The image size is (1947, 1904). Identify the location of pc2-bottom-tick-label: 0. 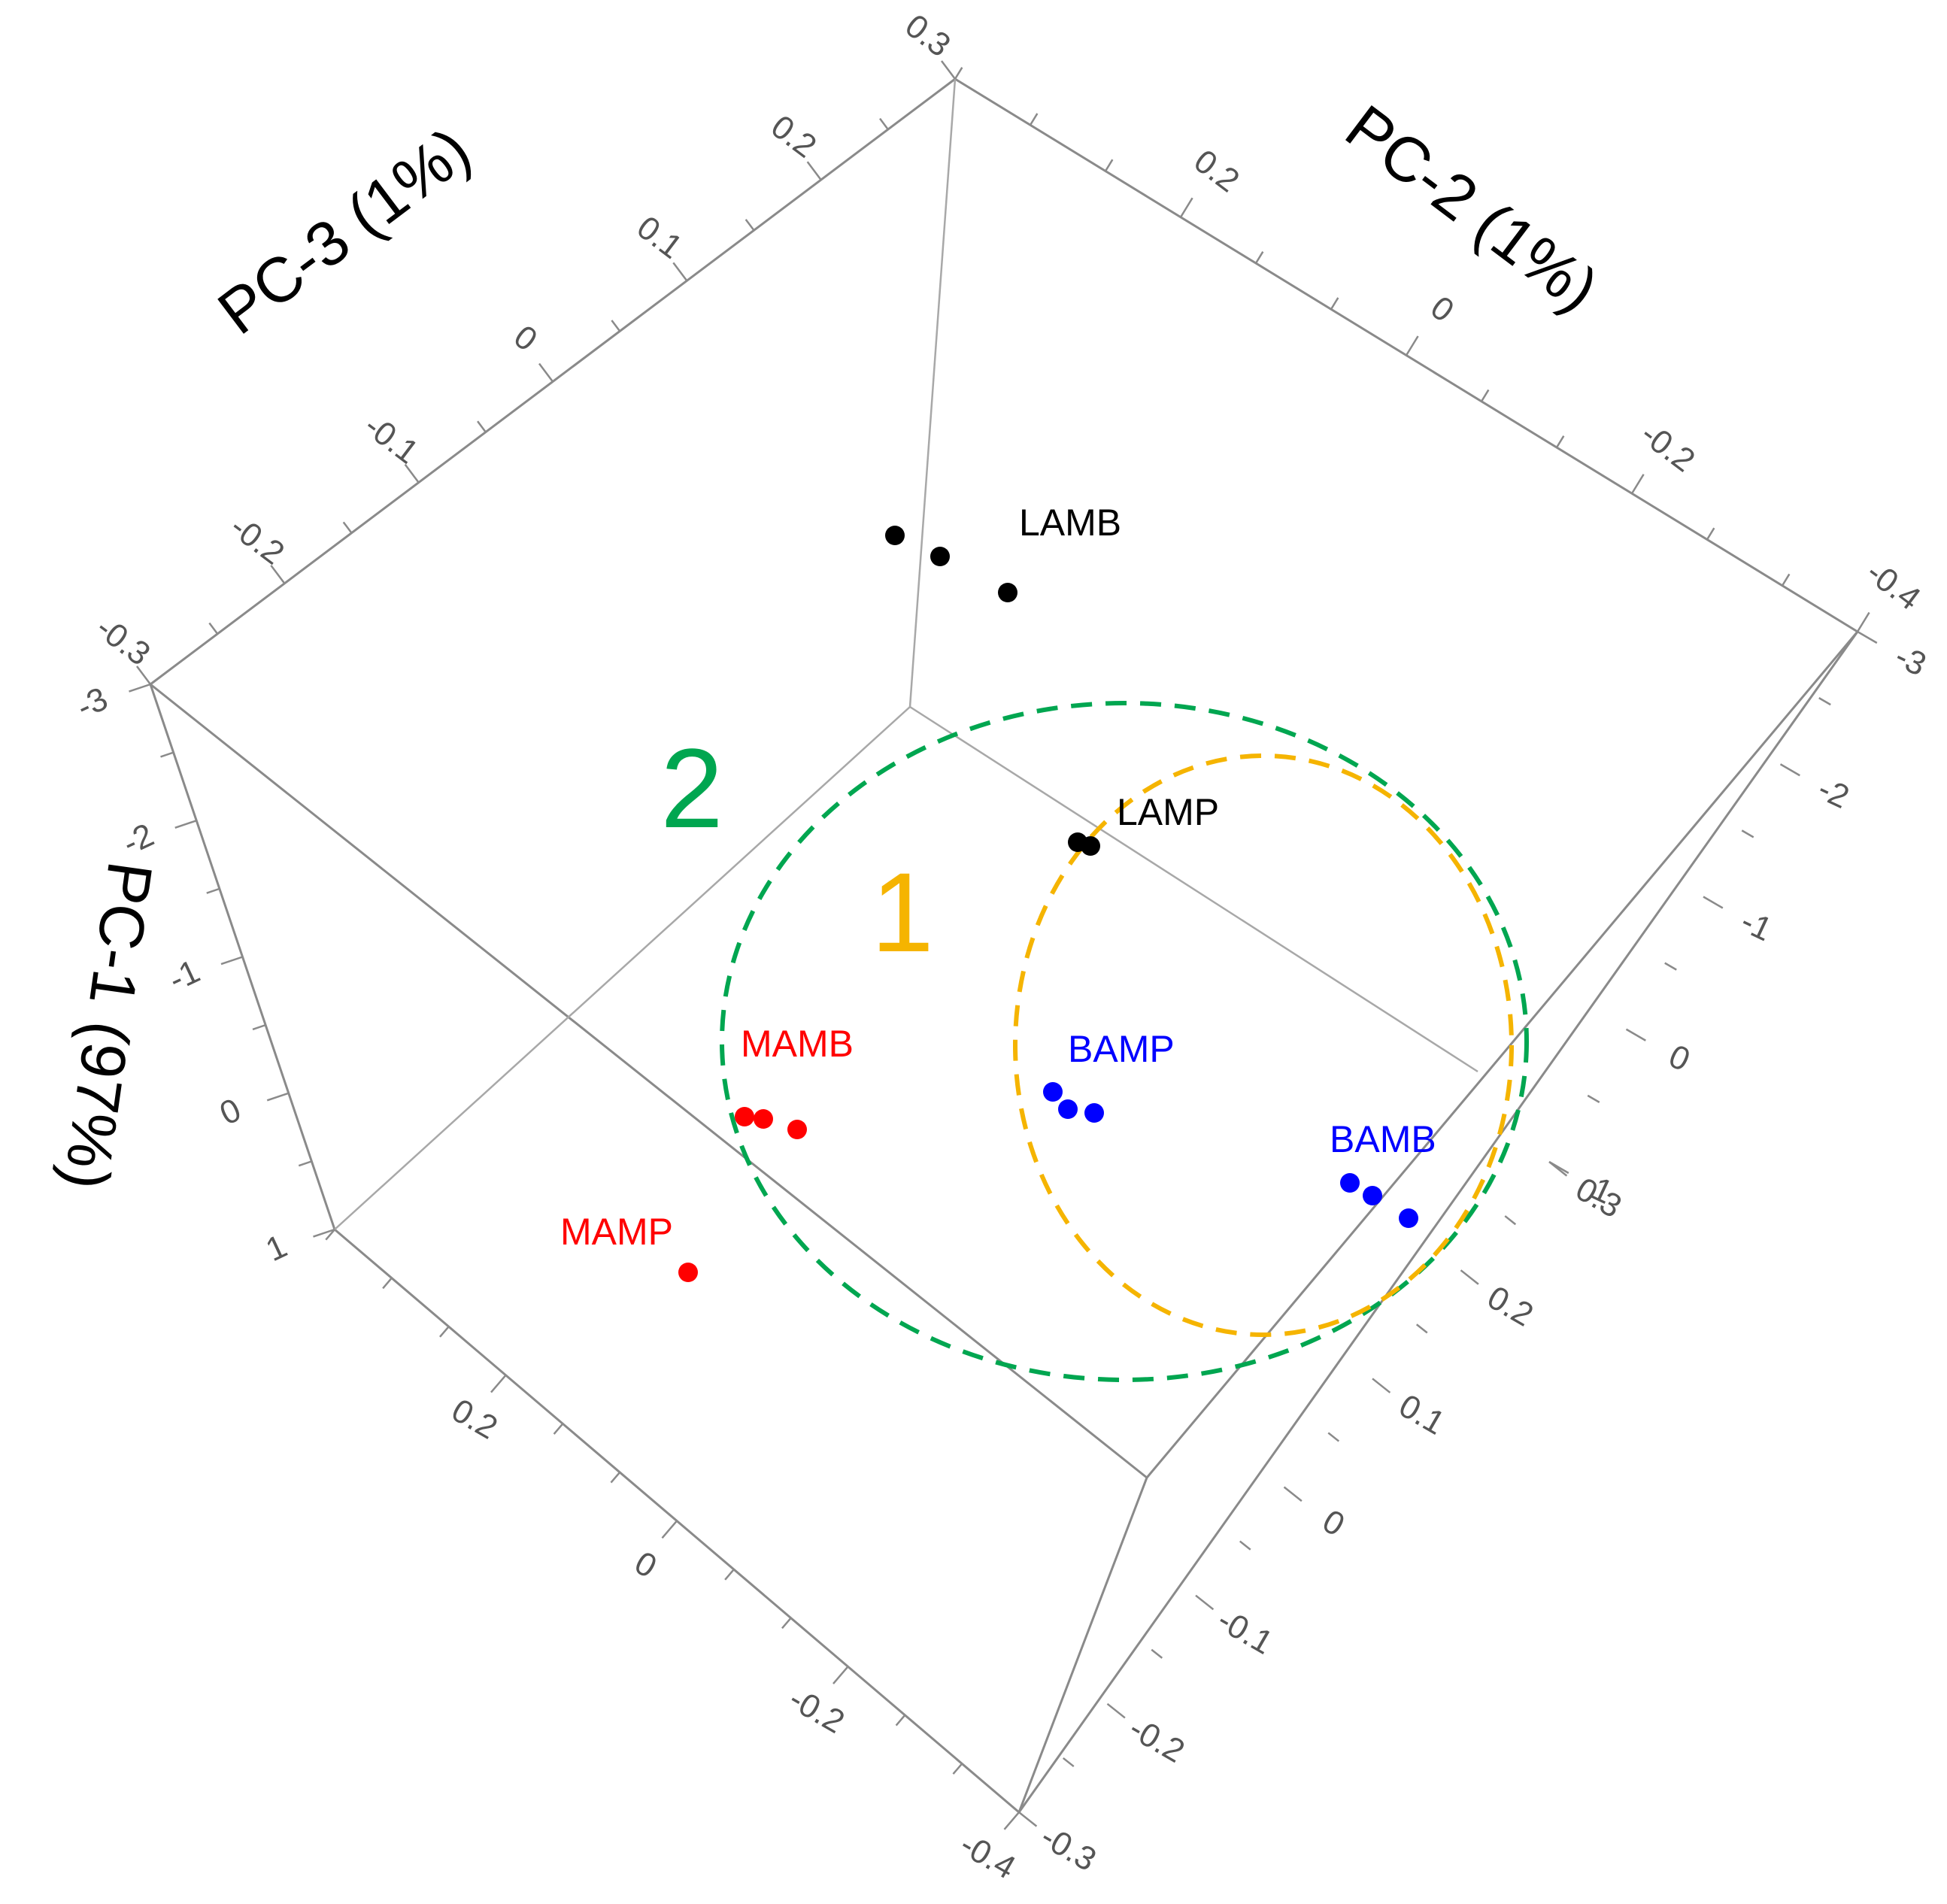
(646, 1565).